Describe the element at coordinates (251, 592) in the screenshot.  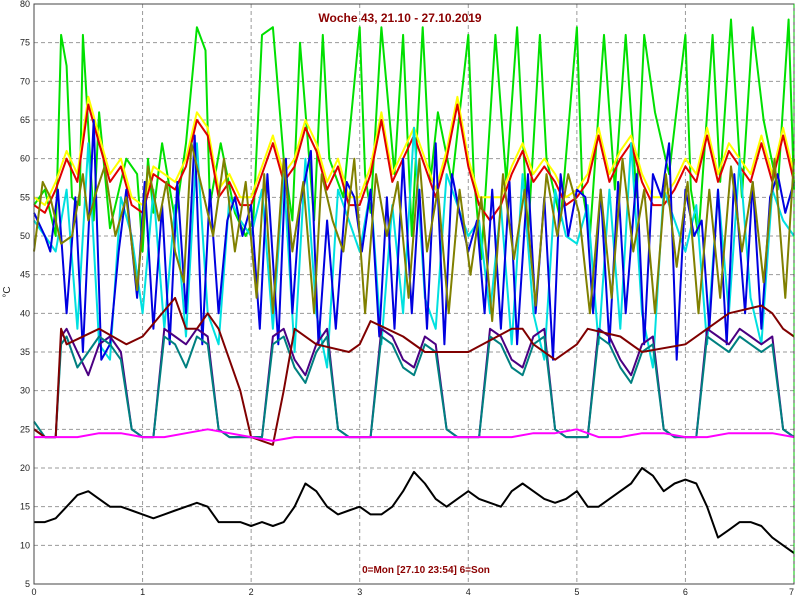
I see `x-tick-label: 2` at that location.